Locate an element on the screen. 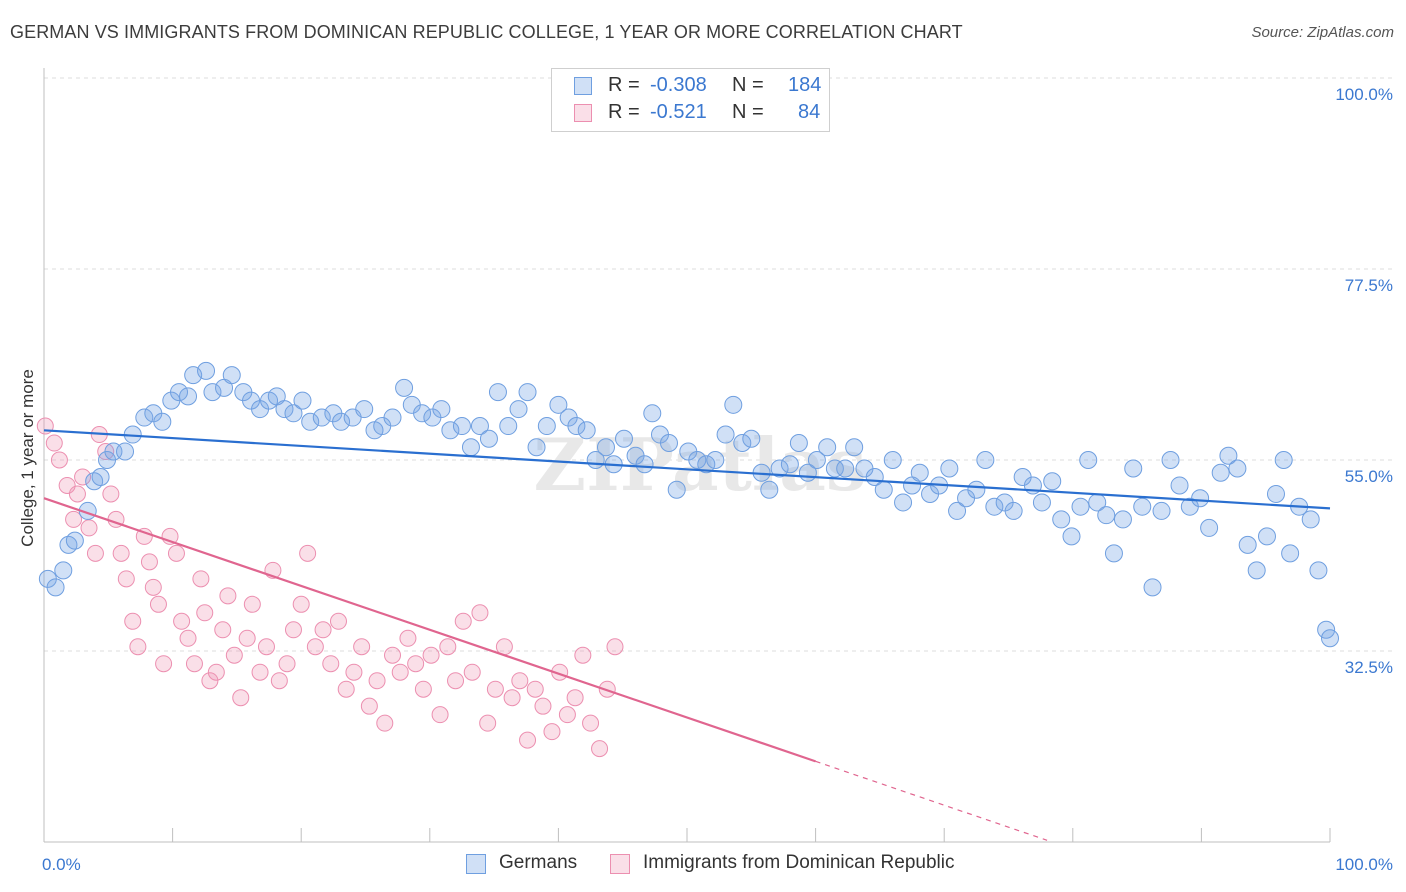 This screenshot has width=1406, height=892. legend-r-label: R = is located at coordinates (624, 112).